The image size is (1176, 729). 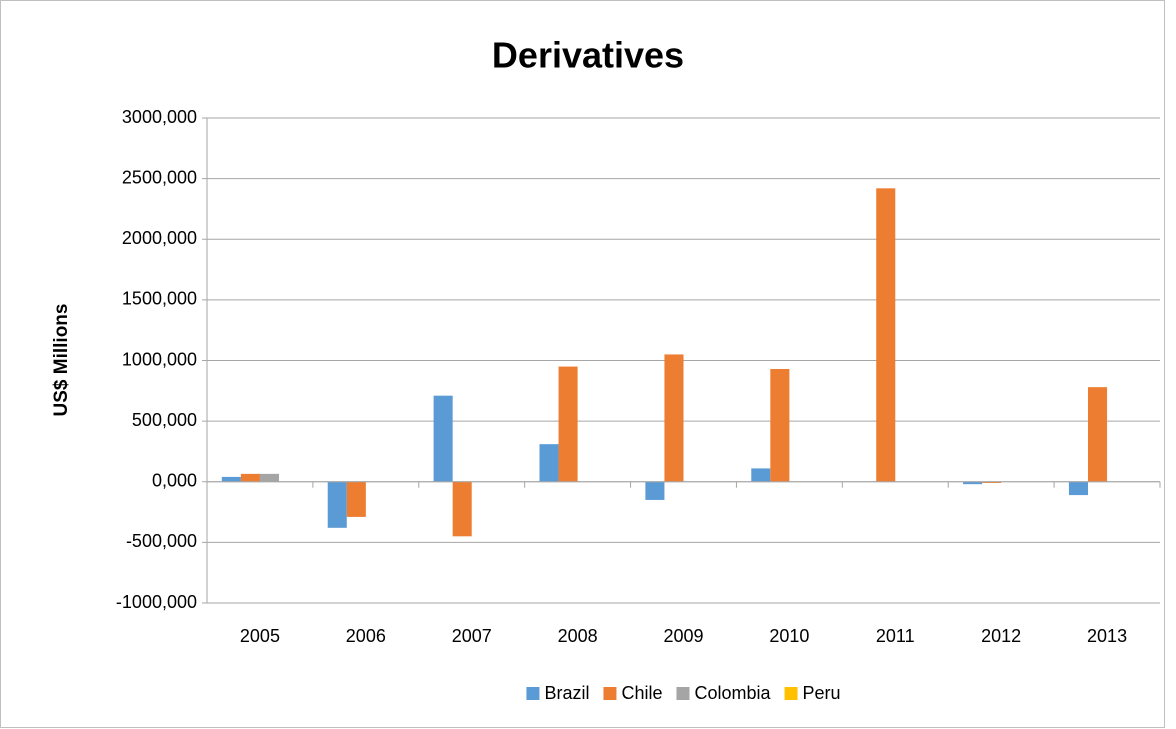 I want to click on x-tick-label: 2007, so click(x=472, y=636).